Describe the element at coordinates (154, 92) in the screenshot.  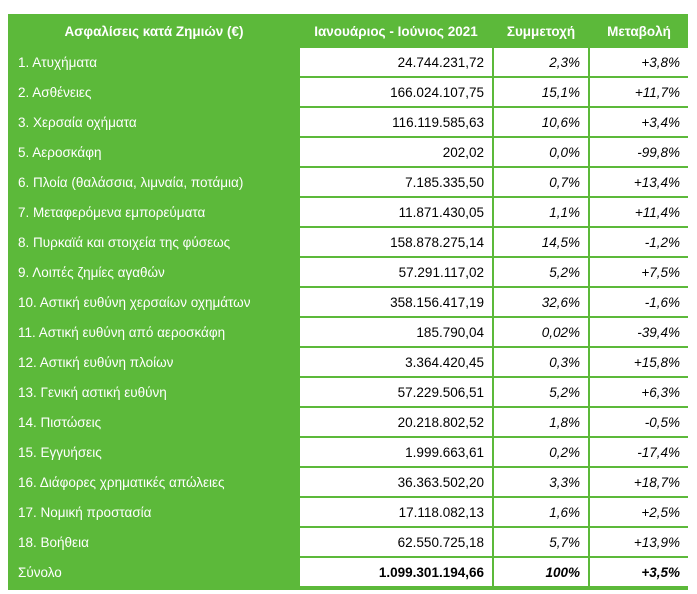
I see `row-label: 2. Ασθένειες` at that location.